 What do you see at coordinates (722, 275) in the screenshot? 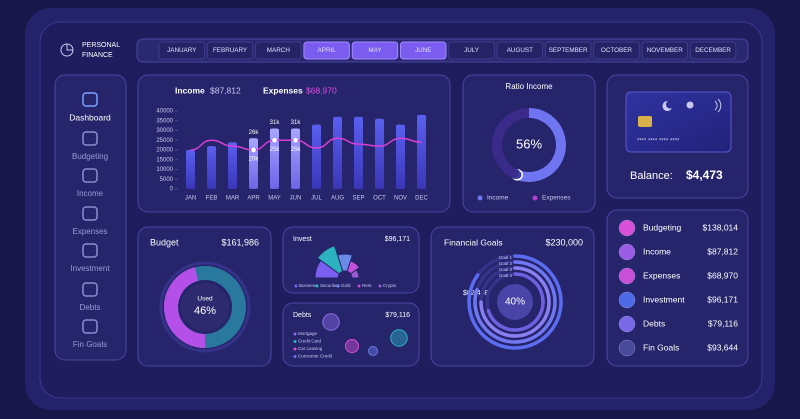
I see `summary-amount: $68,970` at bounding box center [722, 275].